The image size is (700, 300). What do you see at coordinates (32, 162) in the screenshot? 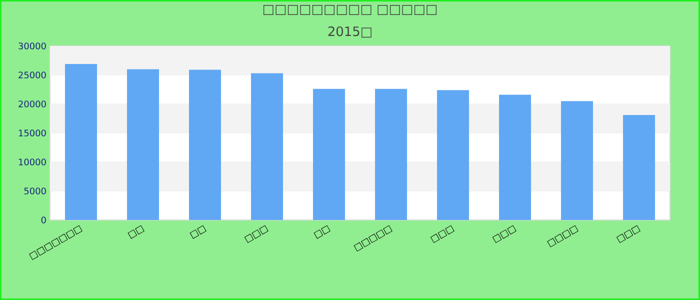
I see `y-tick-label: 10000` at bounding box center [32, 162].